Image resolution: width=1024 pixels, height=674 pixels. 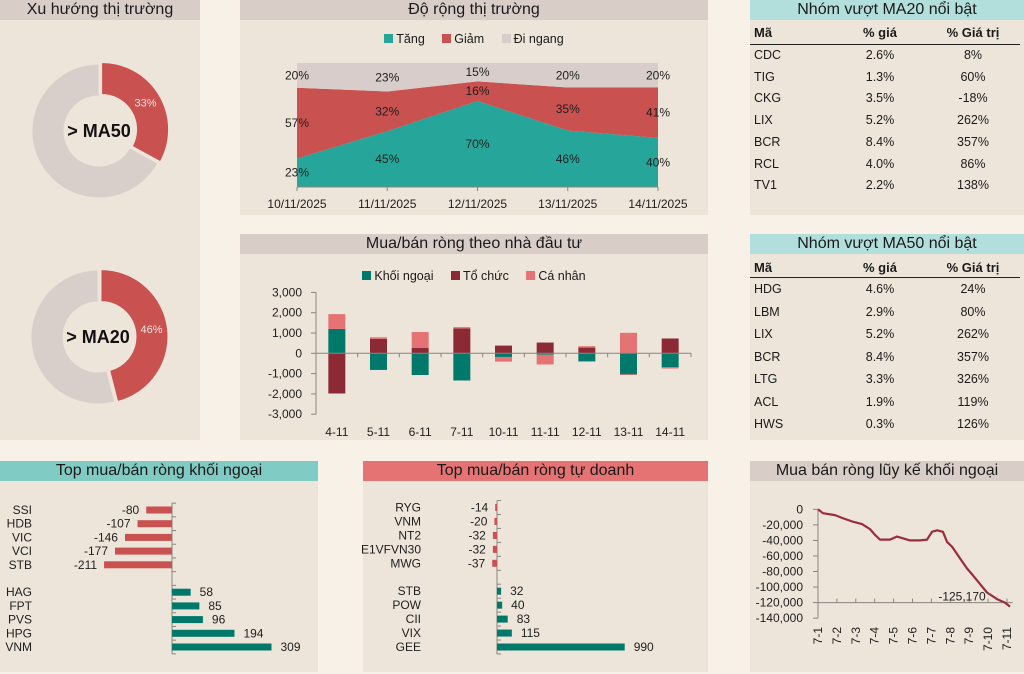 I want to click on area-data-label: 15%, so click(x=477, y=72).